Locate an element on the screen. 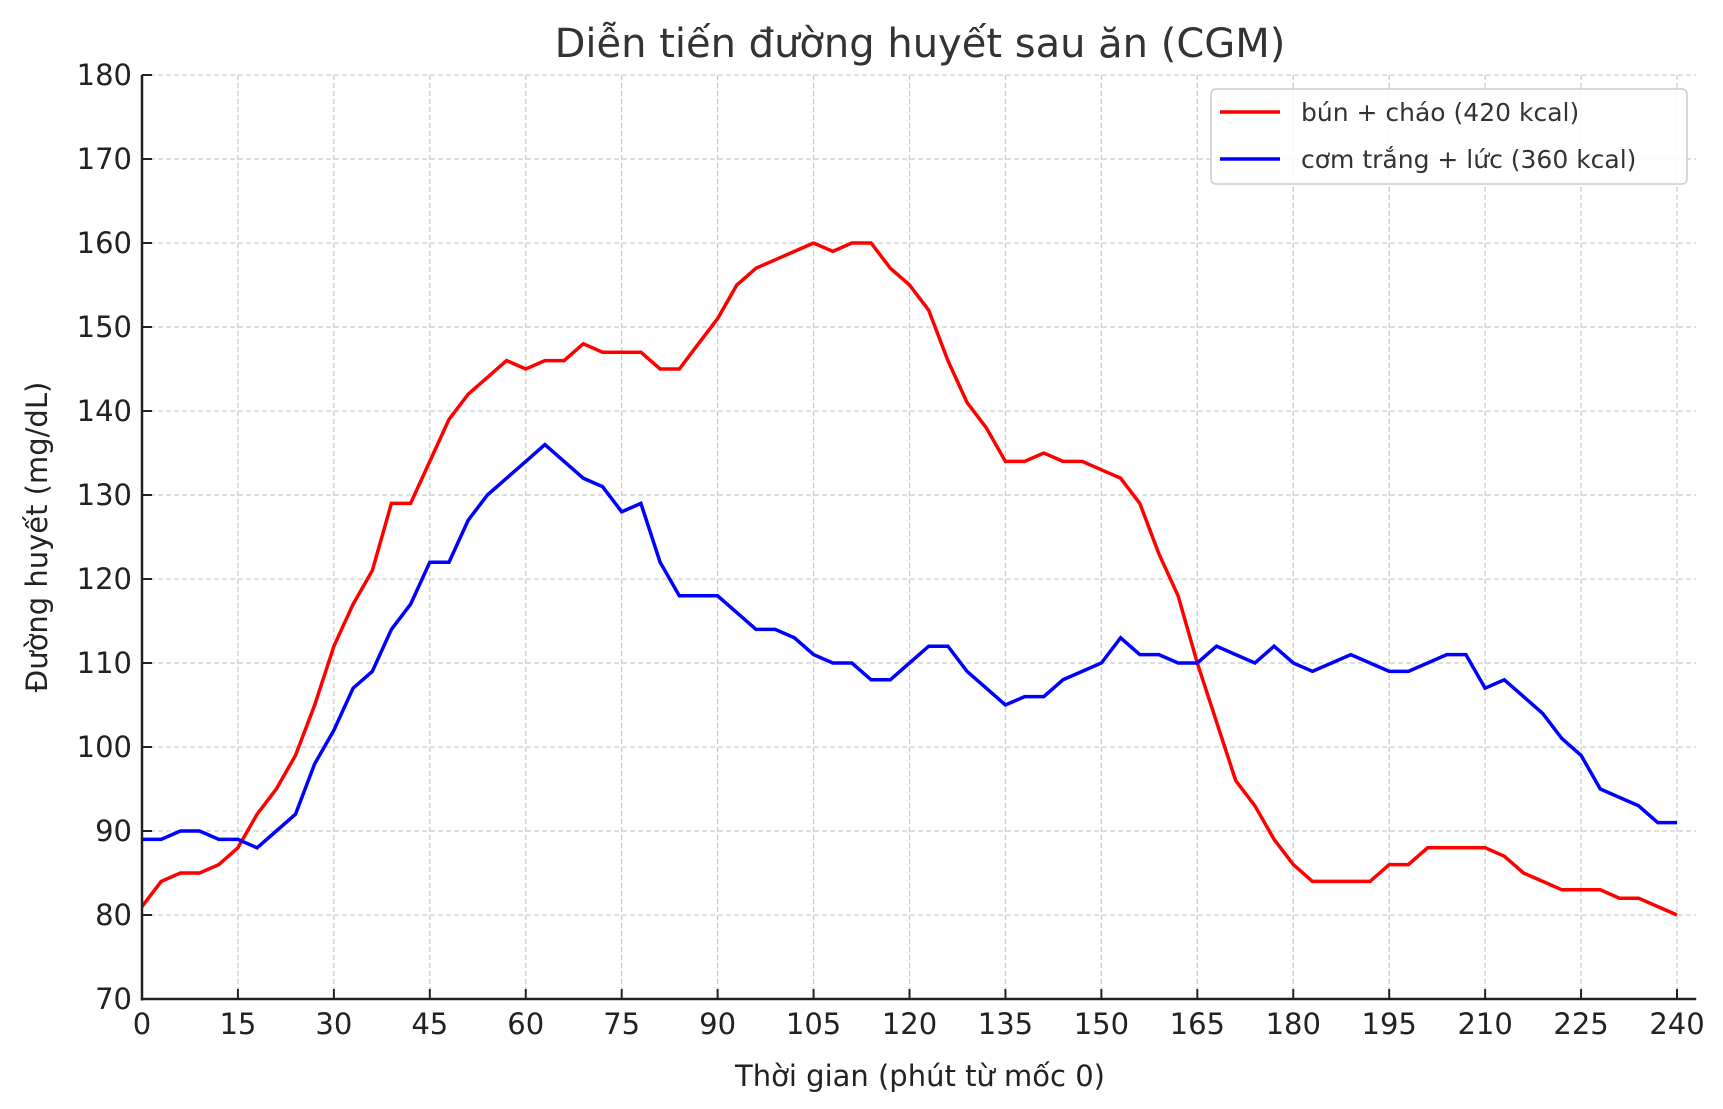 Image resolution: width=1723 pixels, height=1109 pixels. legend-box is located at coordinates (1449, 136).